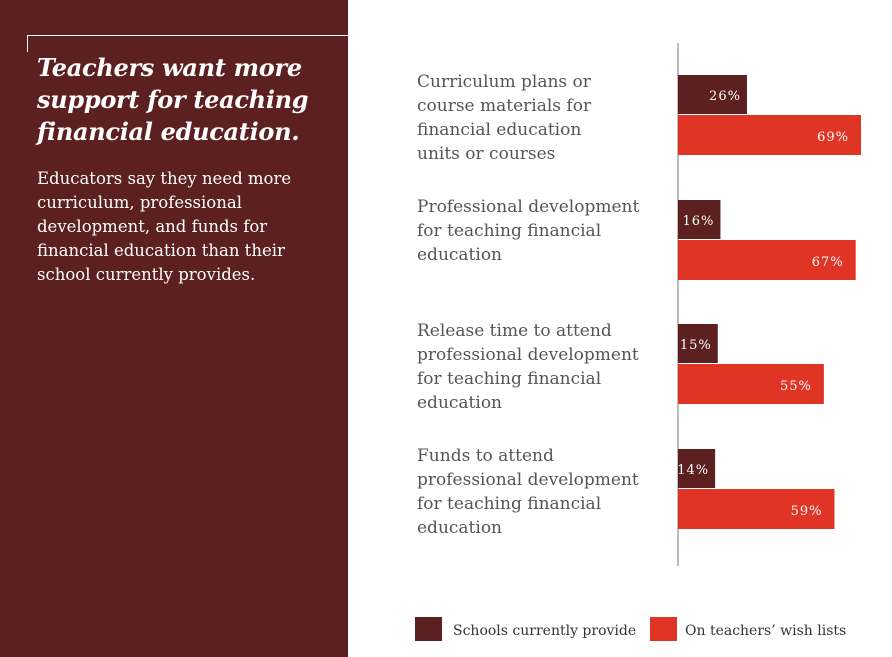 Image resolution: width=892 pixels, height=657 pixels. I want to click on data-label-wishlist: 67%, so click(828, 262).